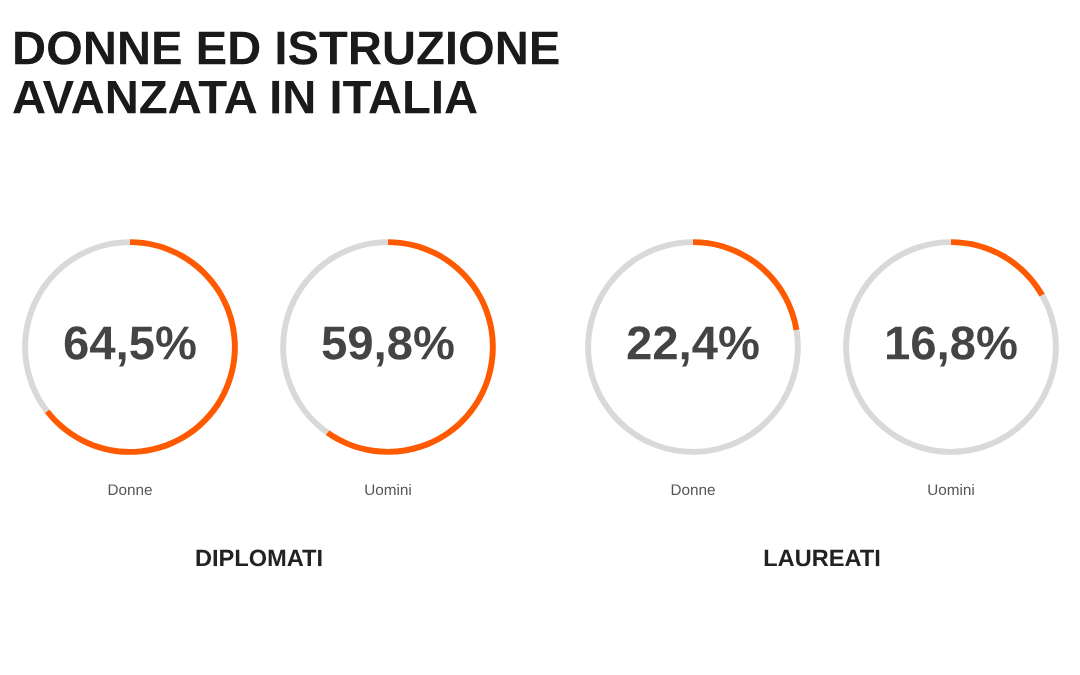 The width and height of the screenshot is (1080, 675). I want to click on chart-title: DONNE ED ISTRUZIONE AVANZATA IN ITALIA, so click(286, 72).